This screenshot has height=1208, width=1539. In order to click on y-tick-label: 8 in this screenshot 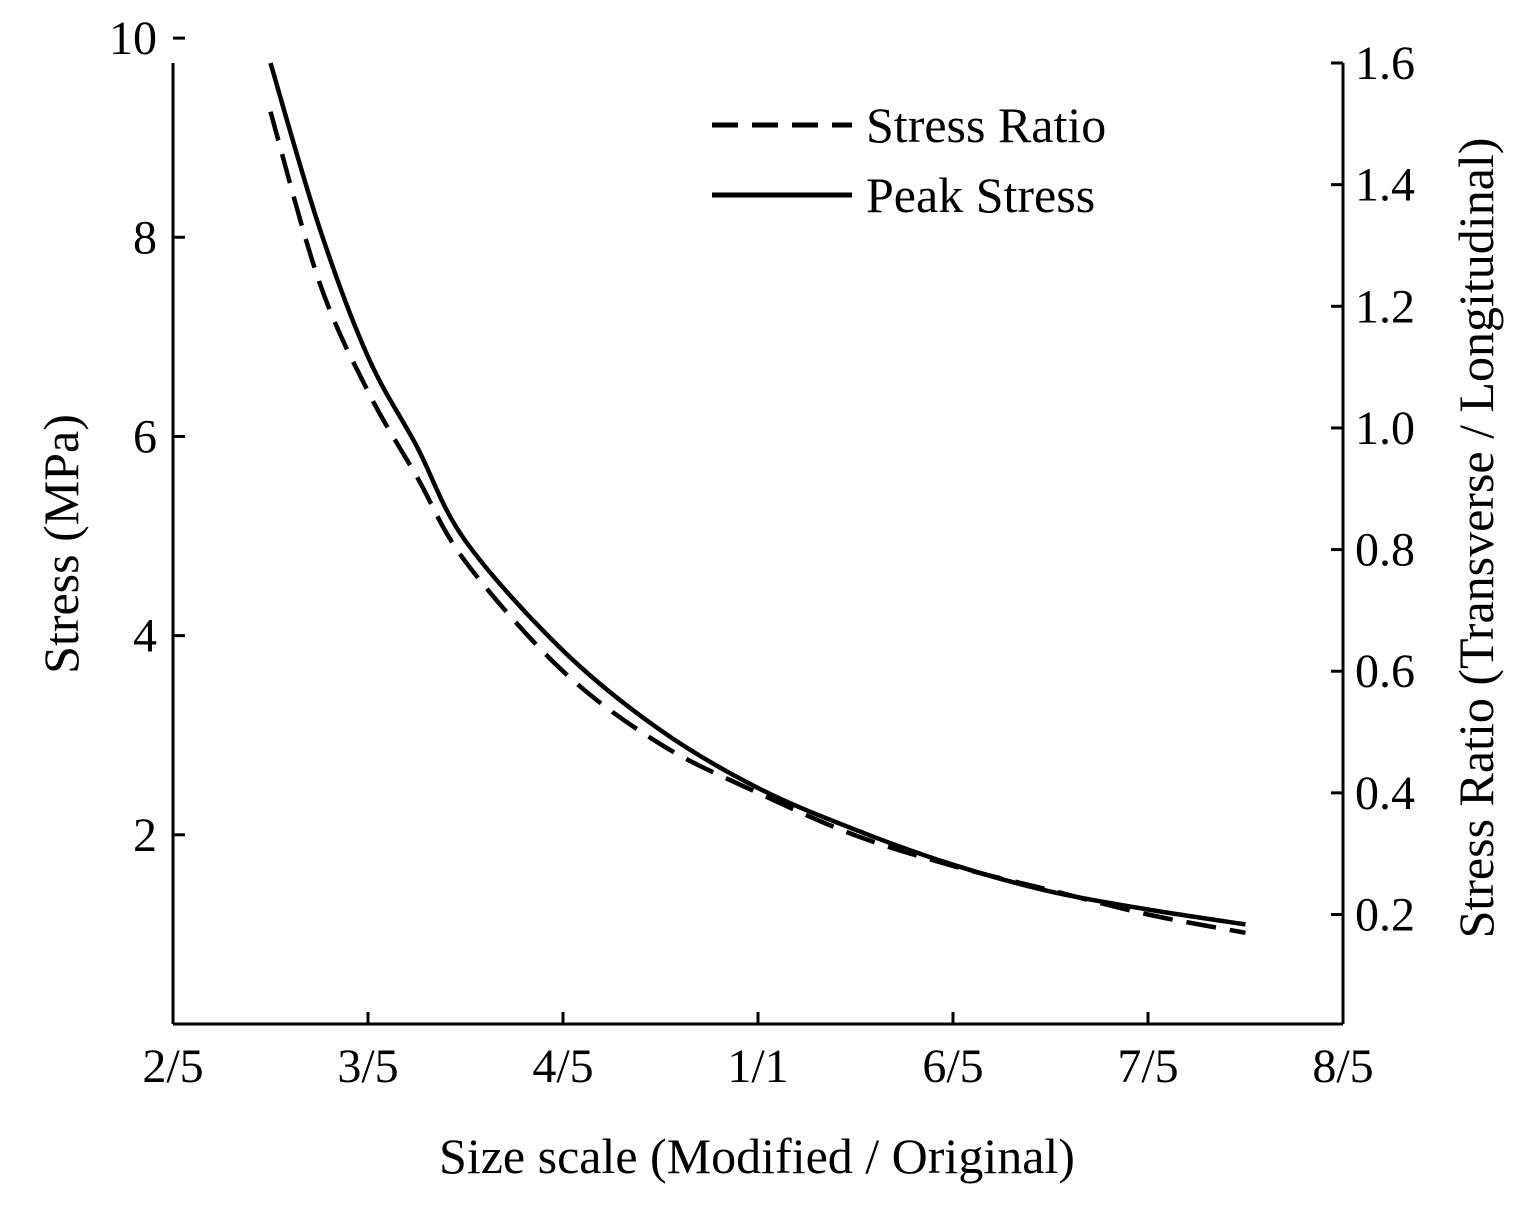, I will do `click(145, 237)`.